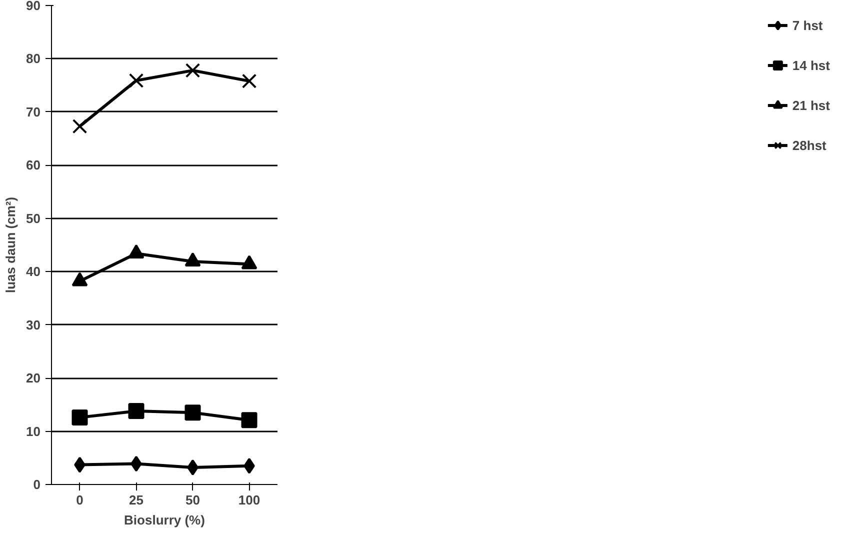 The image size is (848, 541). What do you see at coordinates (33, 58) in the screenshot?
I see `y-tick-label: 80` at bounding box center [33, 58].